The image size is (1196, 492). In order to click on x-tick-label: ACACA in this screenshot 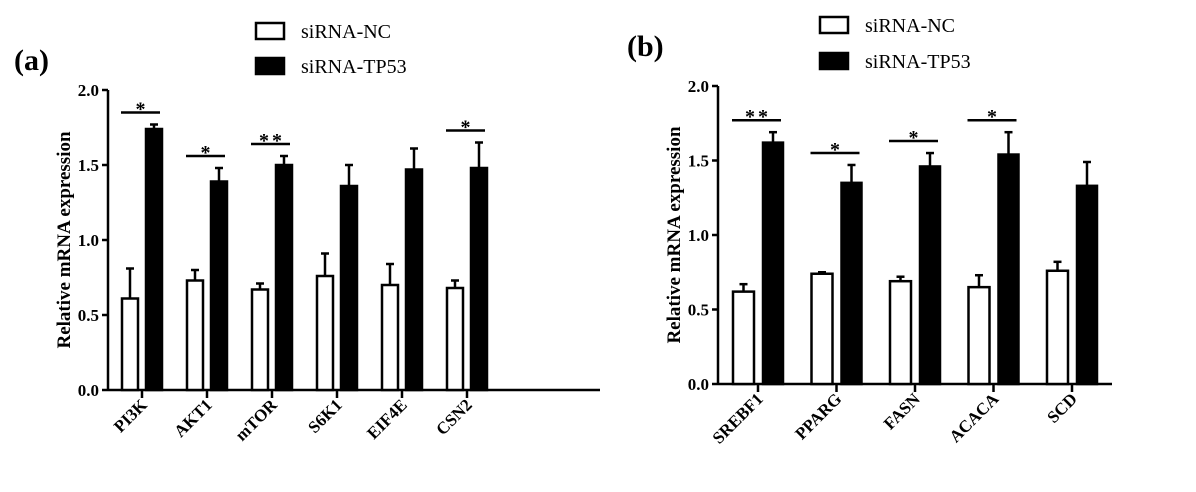, I will do `click(973, 417)`.